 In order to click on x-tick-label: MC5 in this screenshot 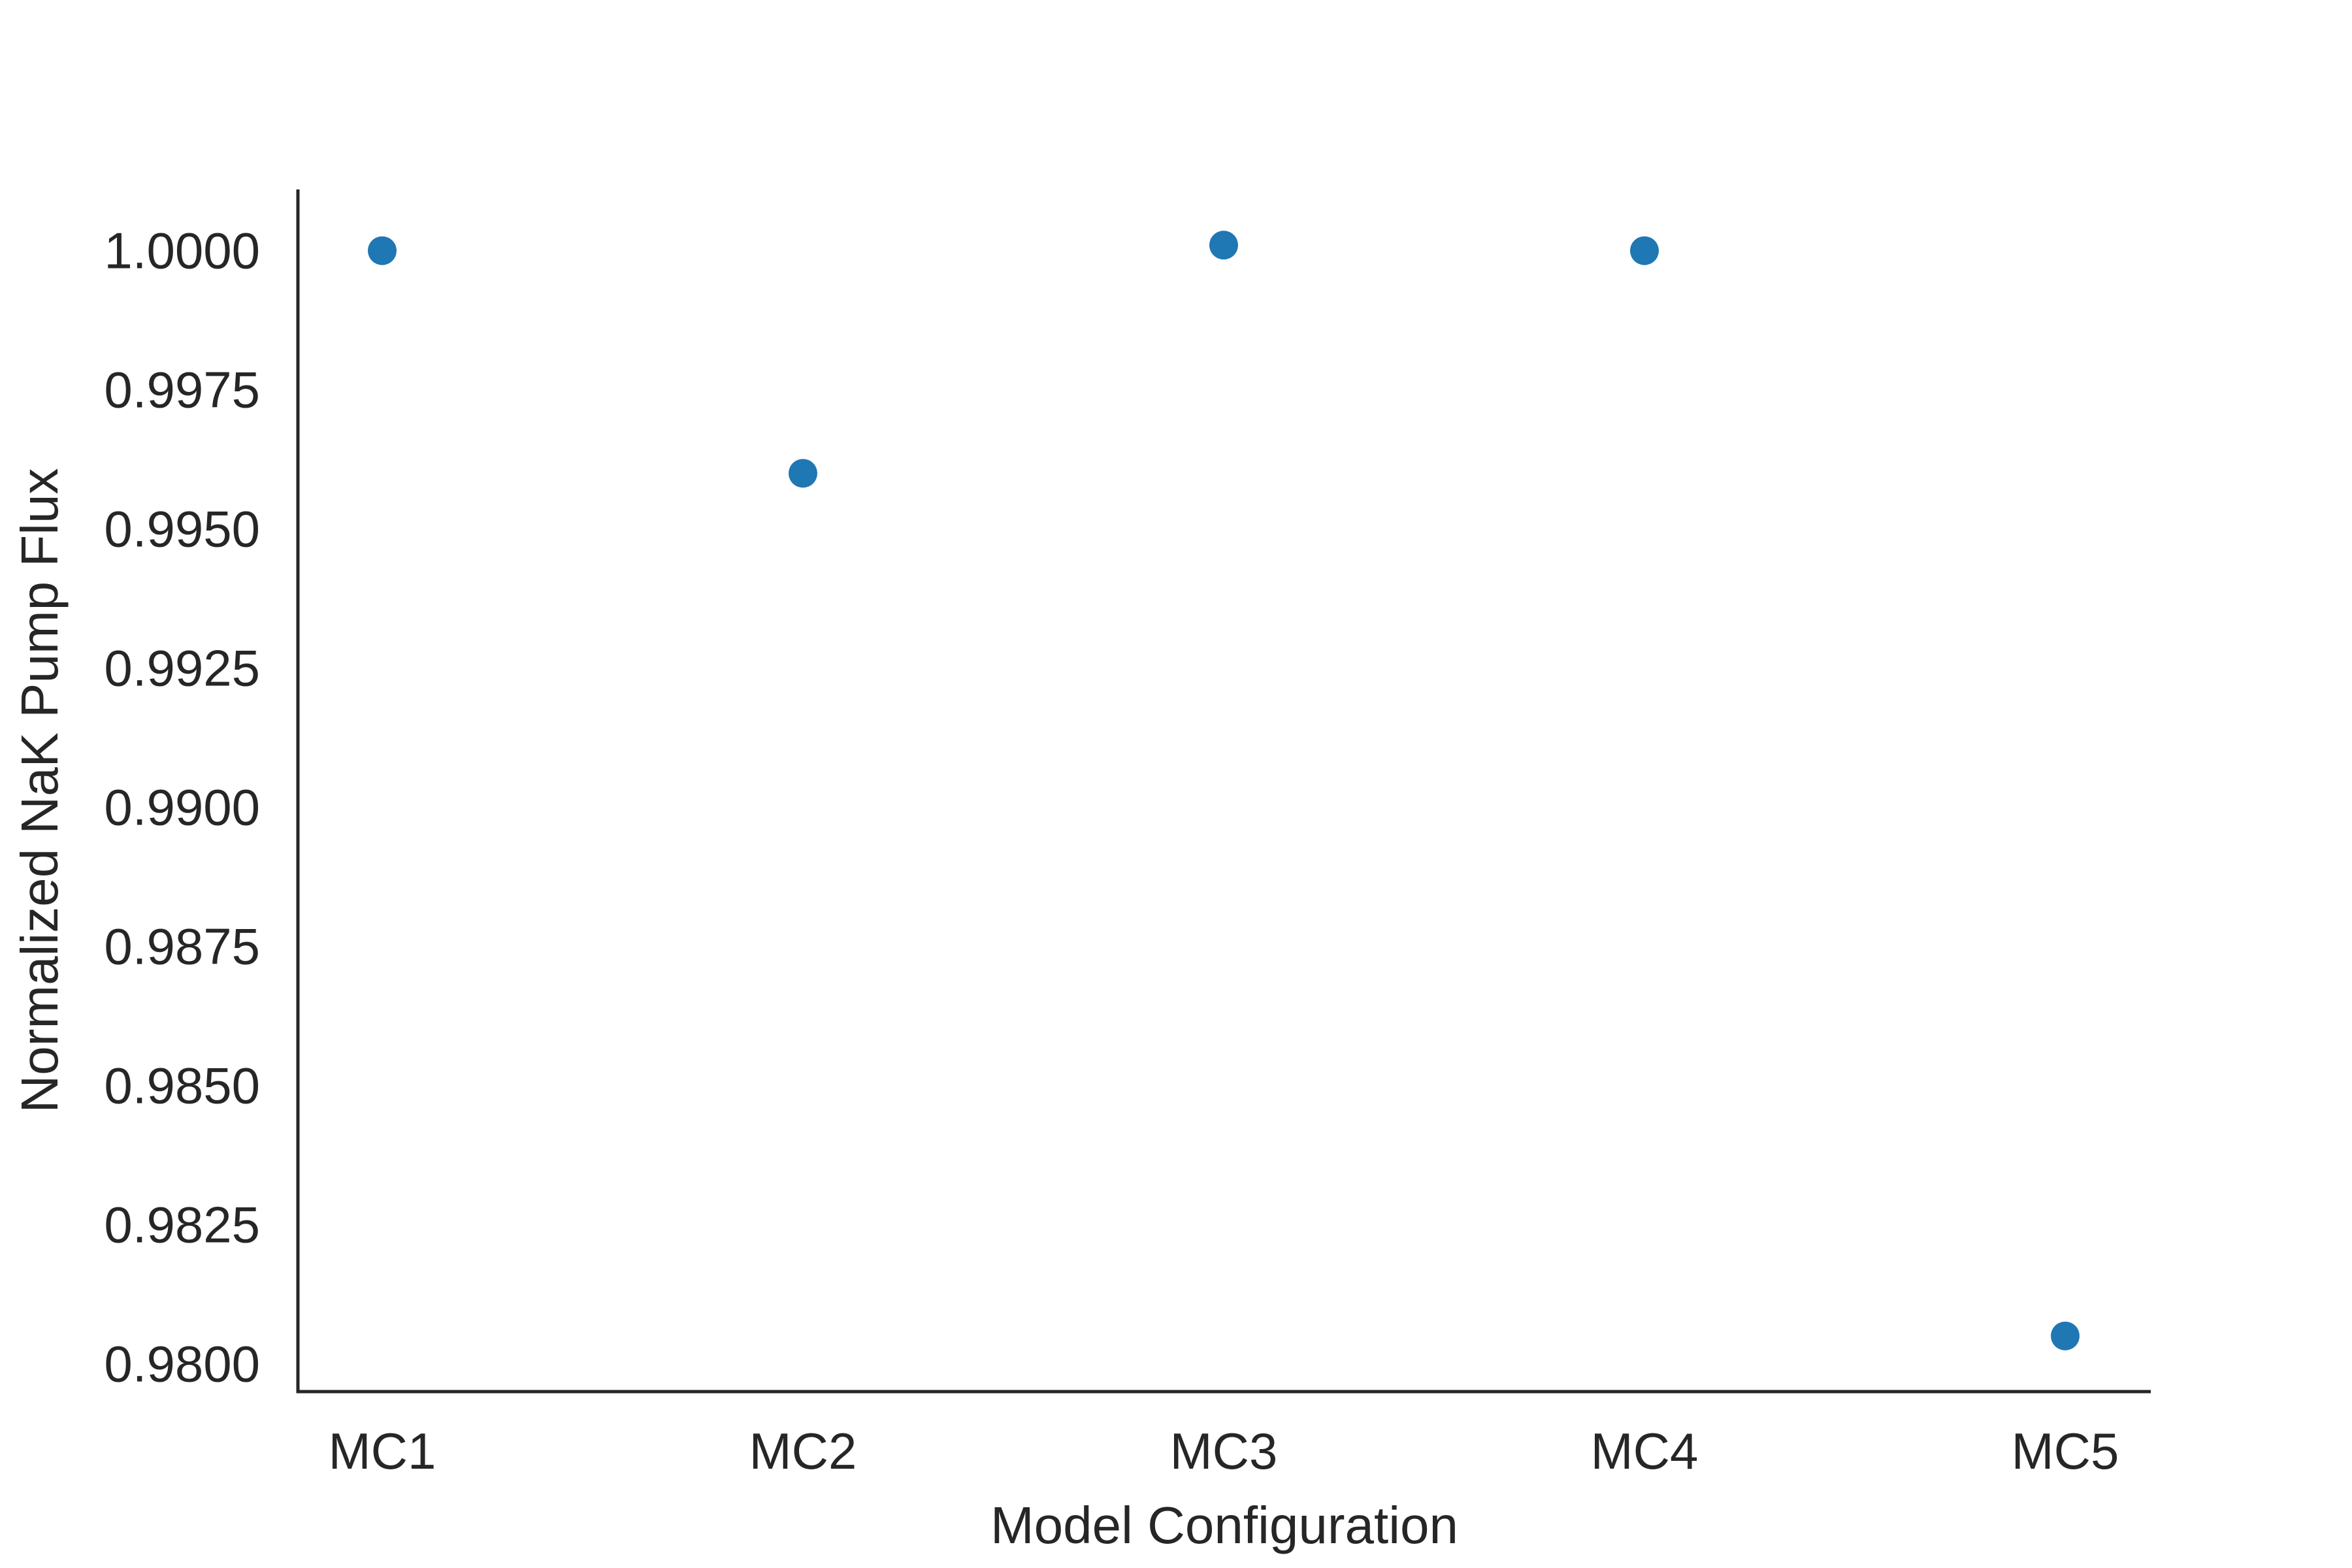, I will do `click(2065, 1451)`.